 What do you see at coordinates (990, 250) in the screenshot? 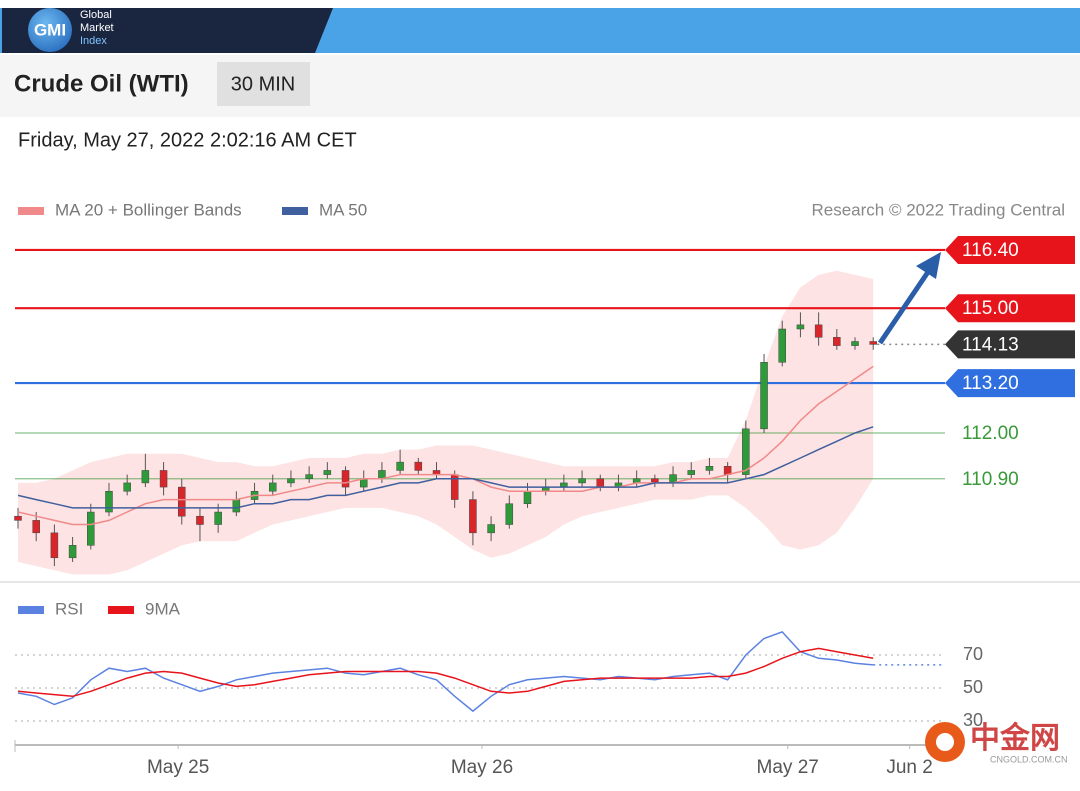
I see `level-label: 116.40` at bounding box center [990, 250].